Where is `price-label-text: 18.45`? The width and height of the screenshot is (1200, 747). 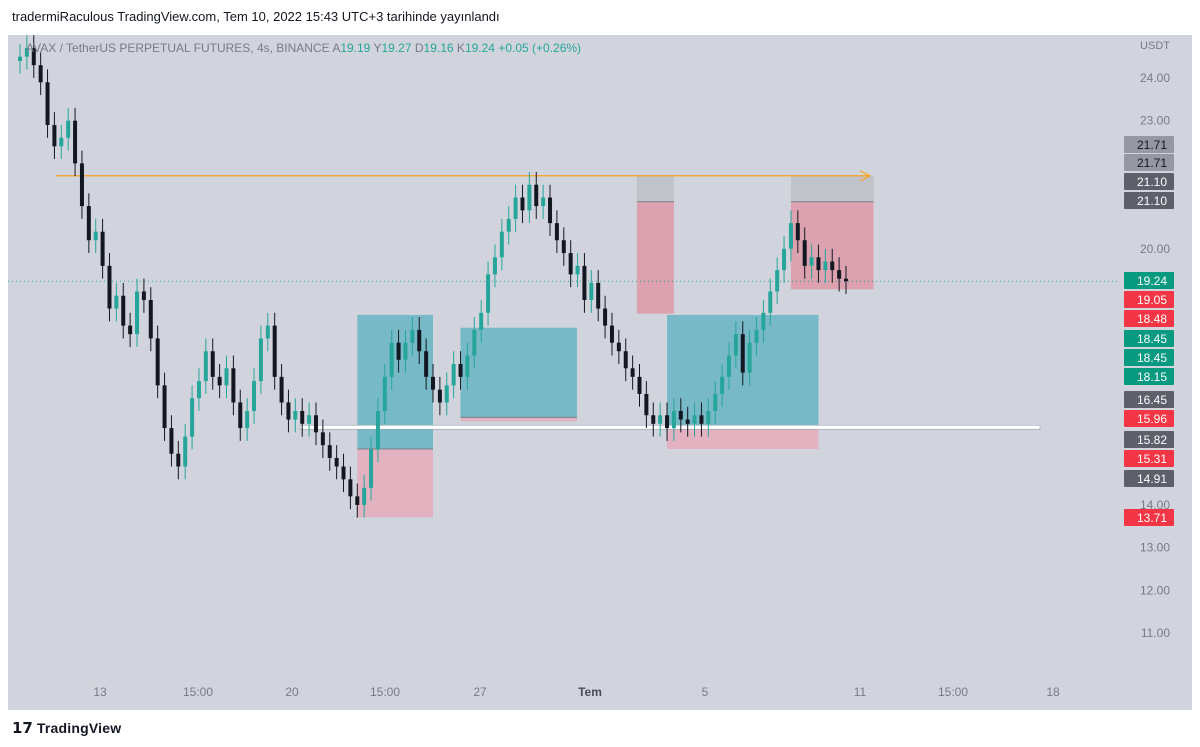 price-label-text: 18.45 is located at coordinates (1152, 358).